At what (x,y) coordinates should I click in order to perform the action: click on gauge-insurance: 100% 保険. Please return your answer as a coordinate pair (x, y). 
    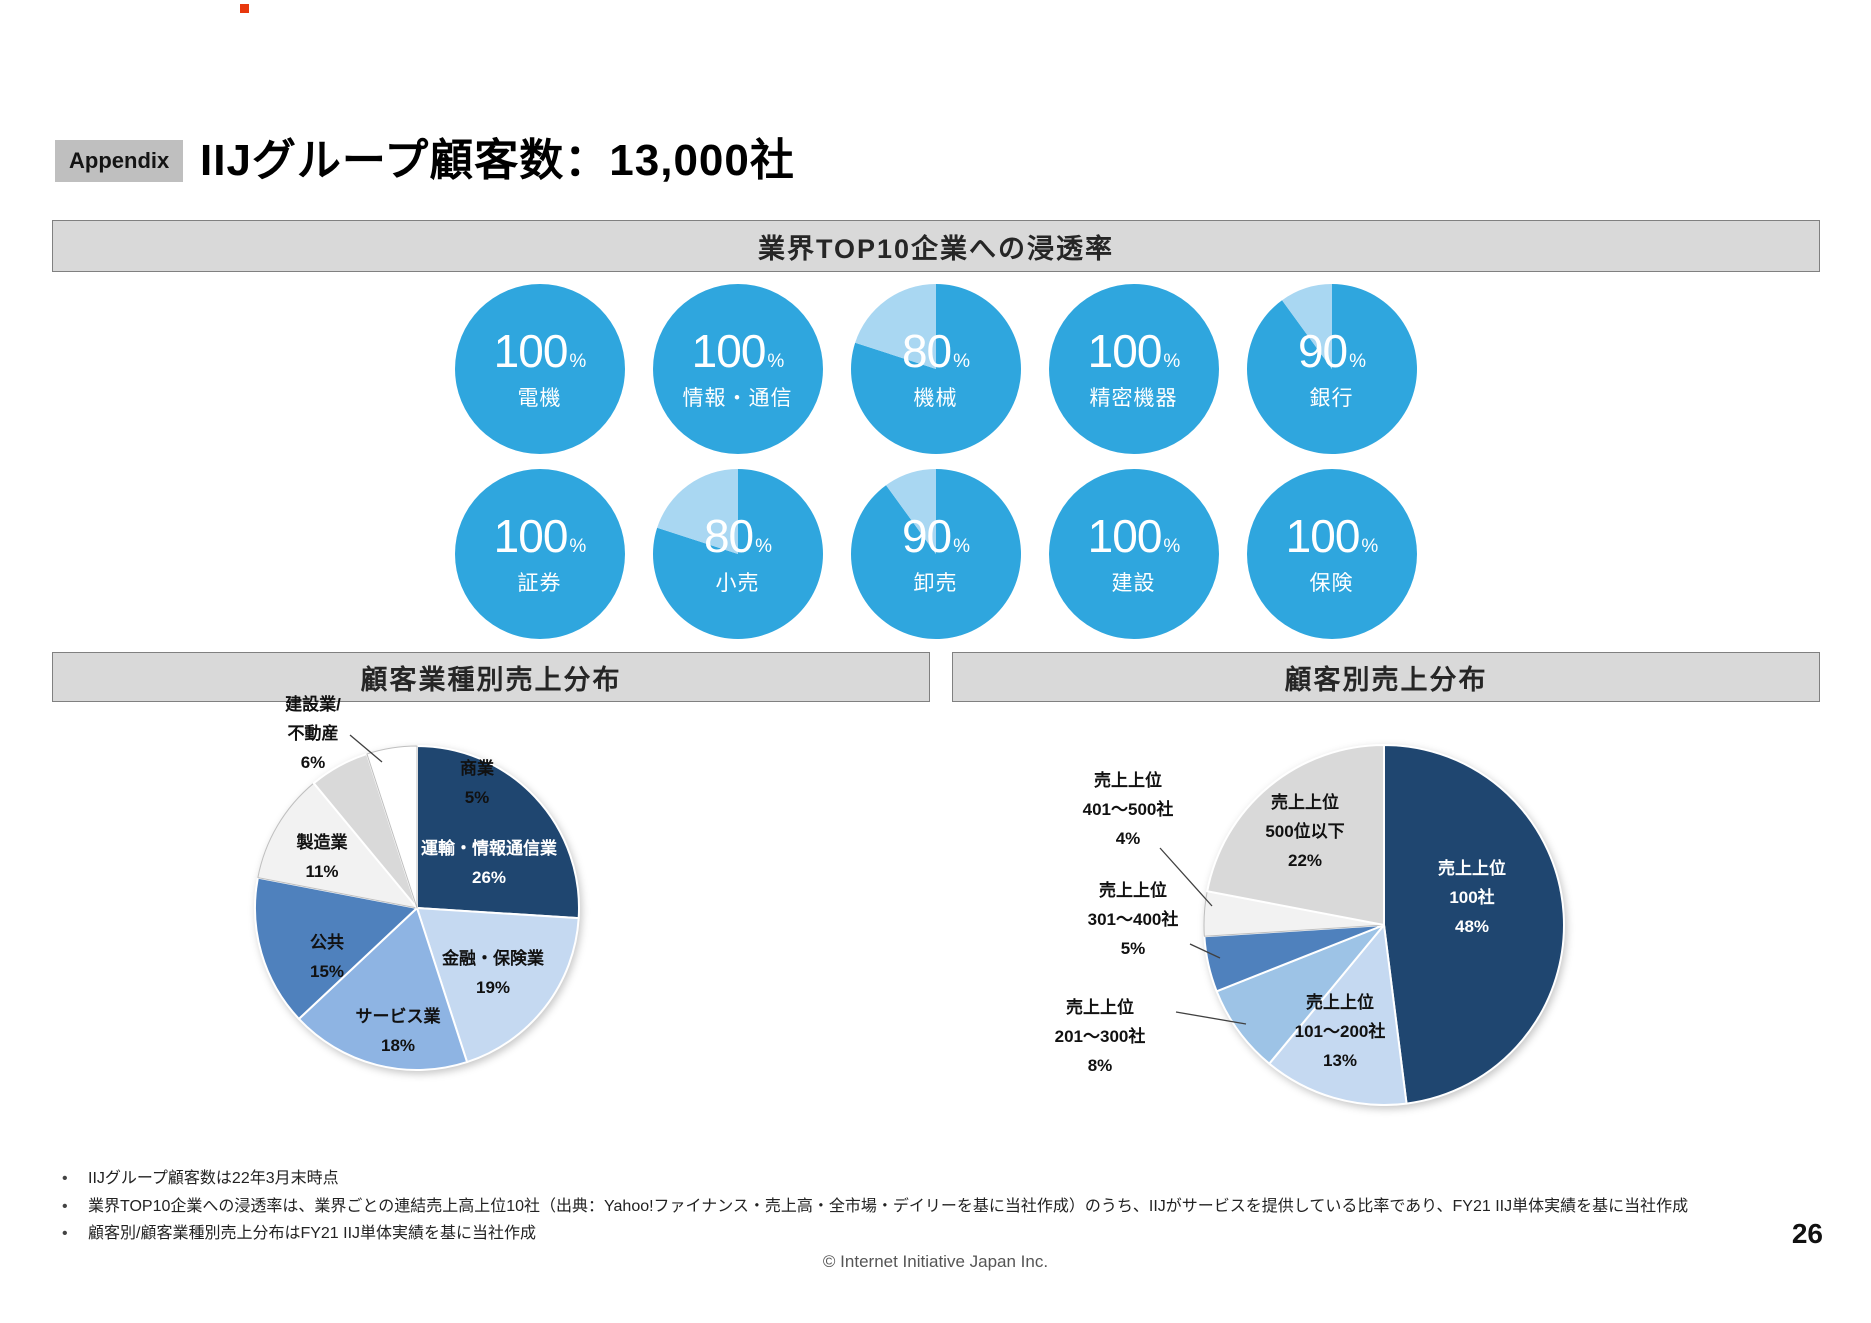
    Looking at the image, I should click on (1332, 554).